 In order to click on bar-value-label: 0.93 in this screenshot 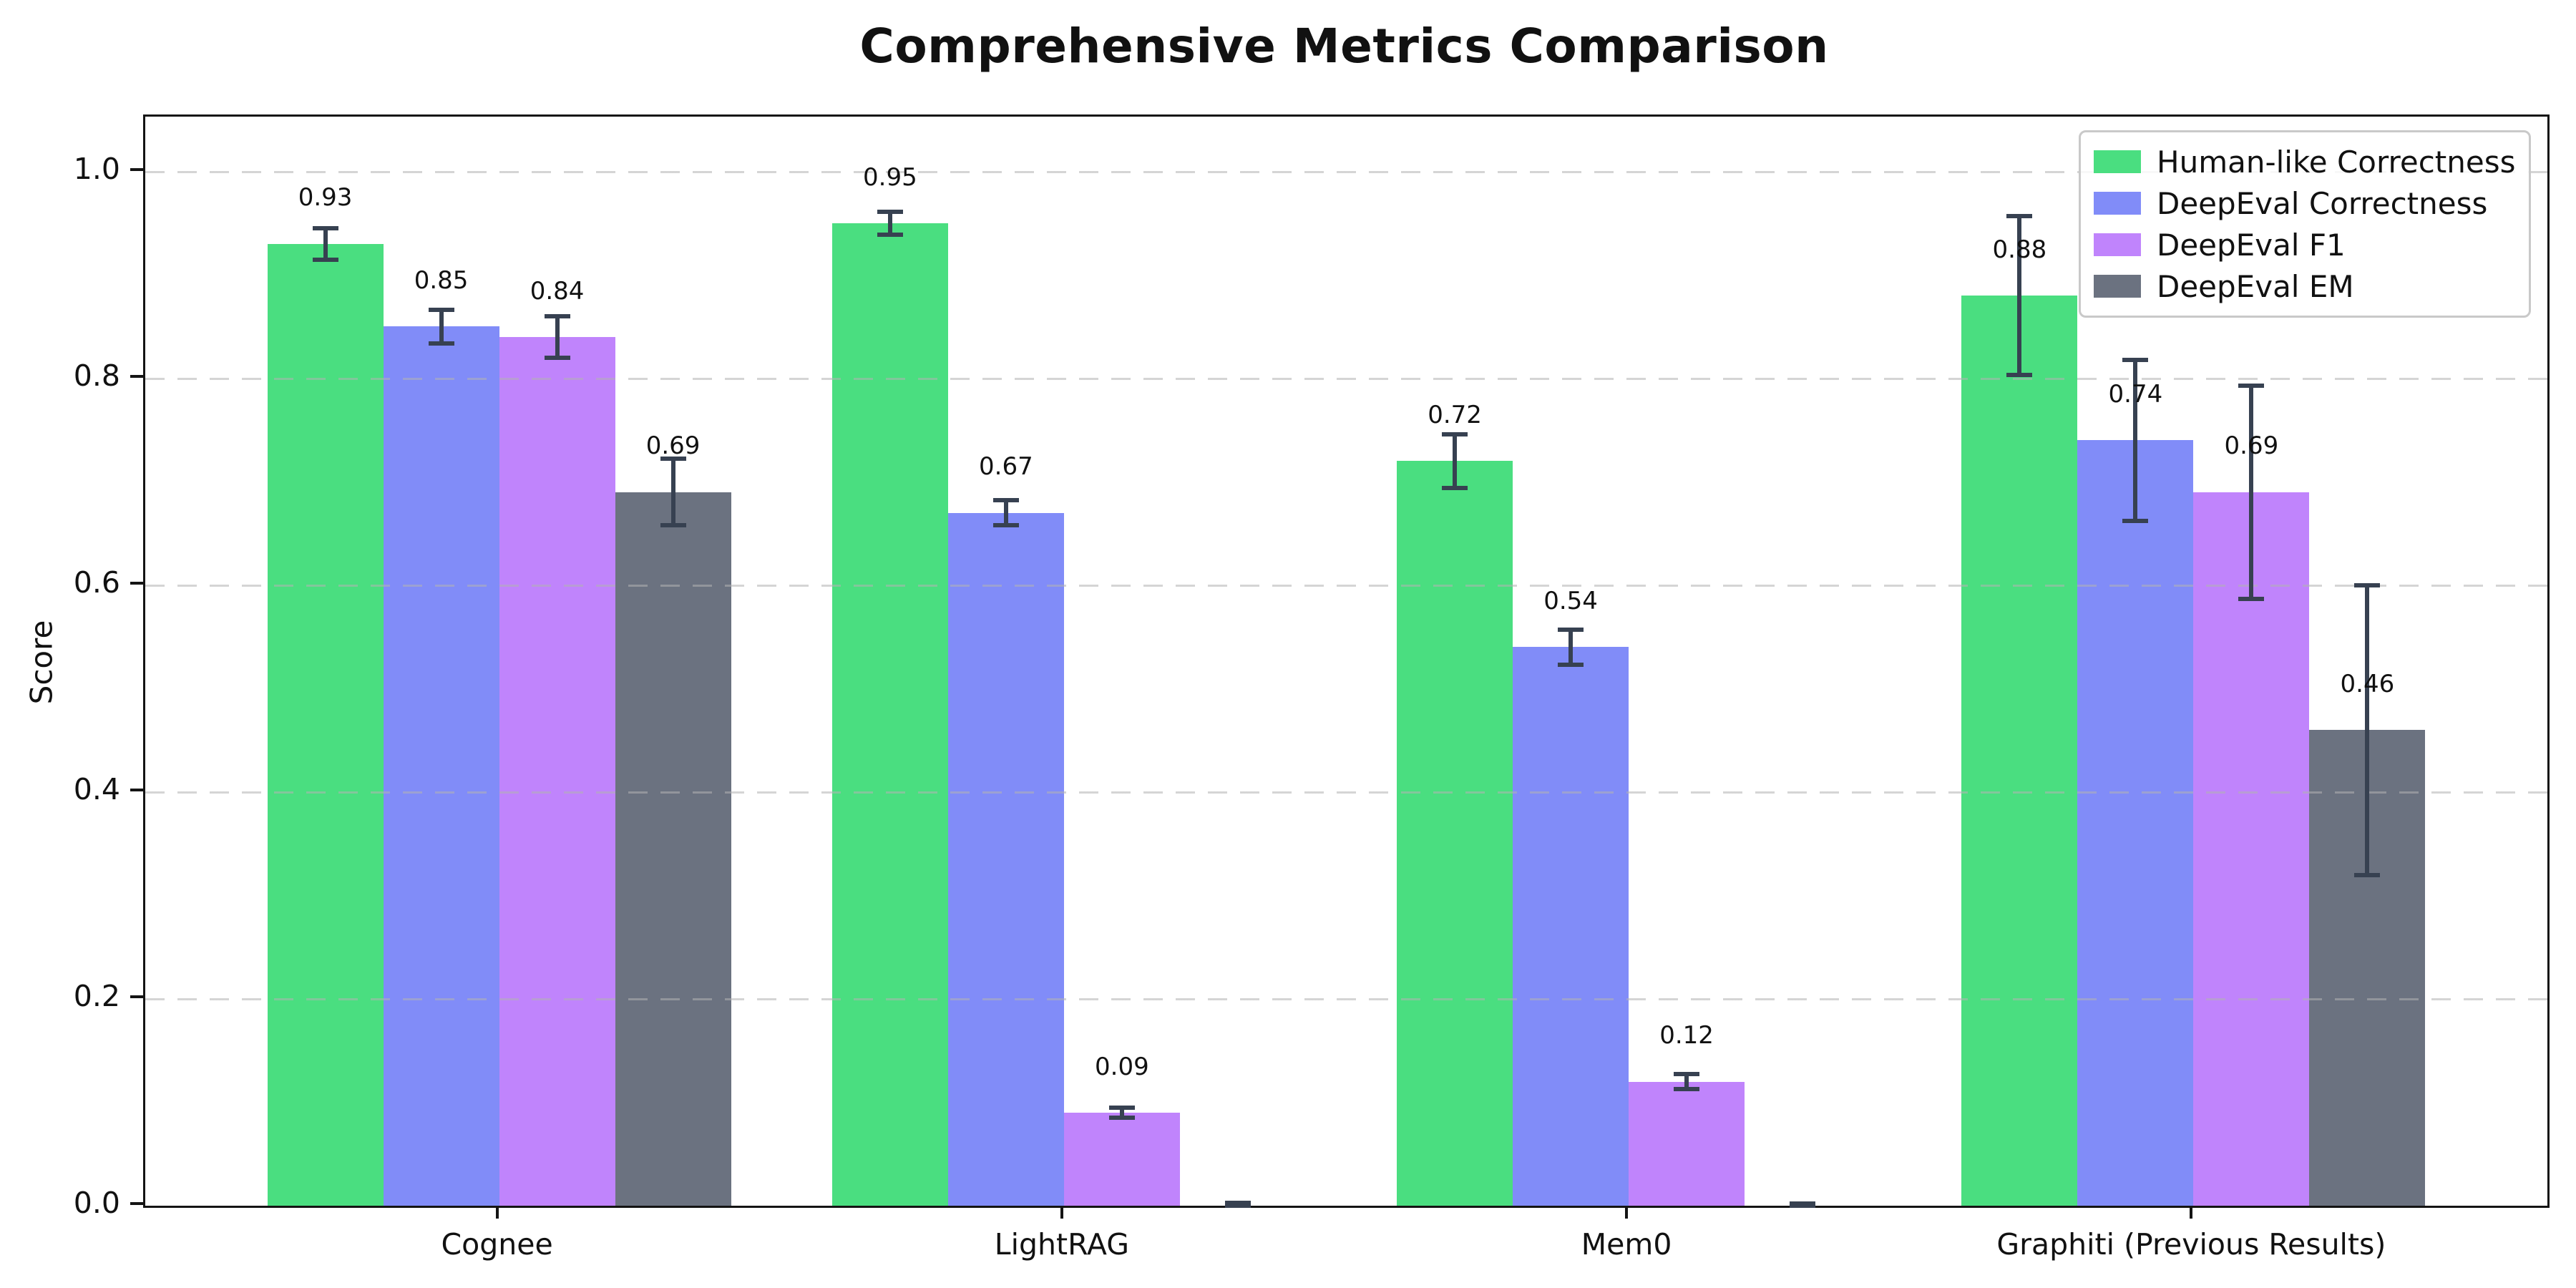, I will do `click(325, 198)`.